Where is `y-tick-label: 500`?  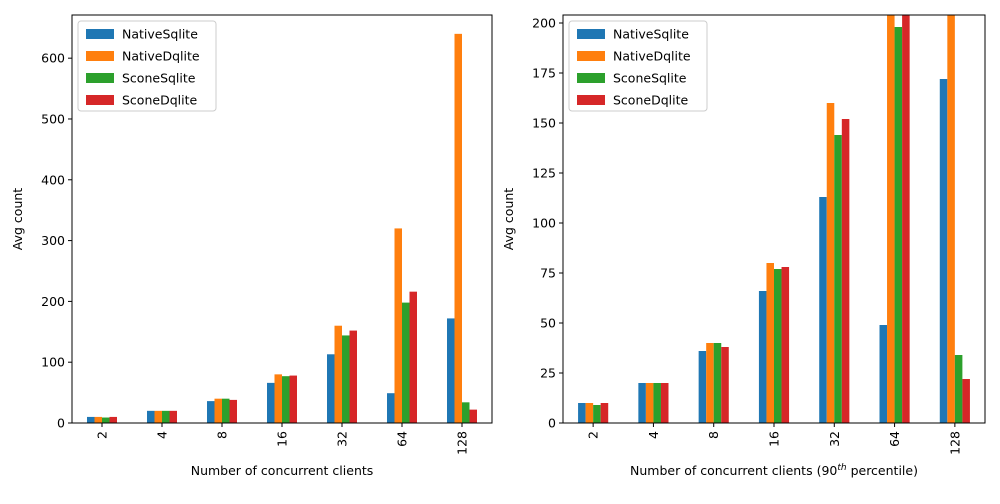
y-tick-label: 500 is located at coordinates (53, 118).